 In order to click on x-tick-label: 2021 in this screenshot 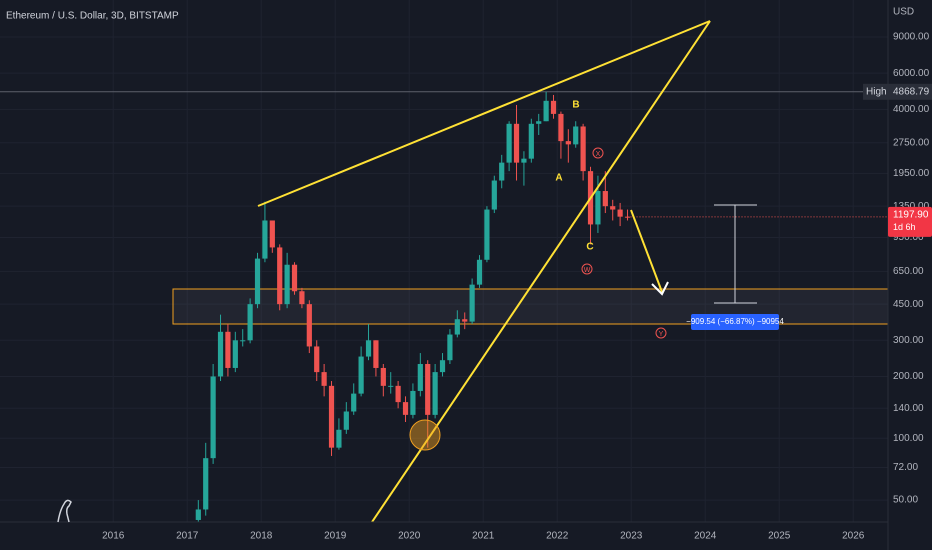, I will do `click(483, 536)`.